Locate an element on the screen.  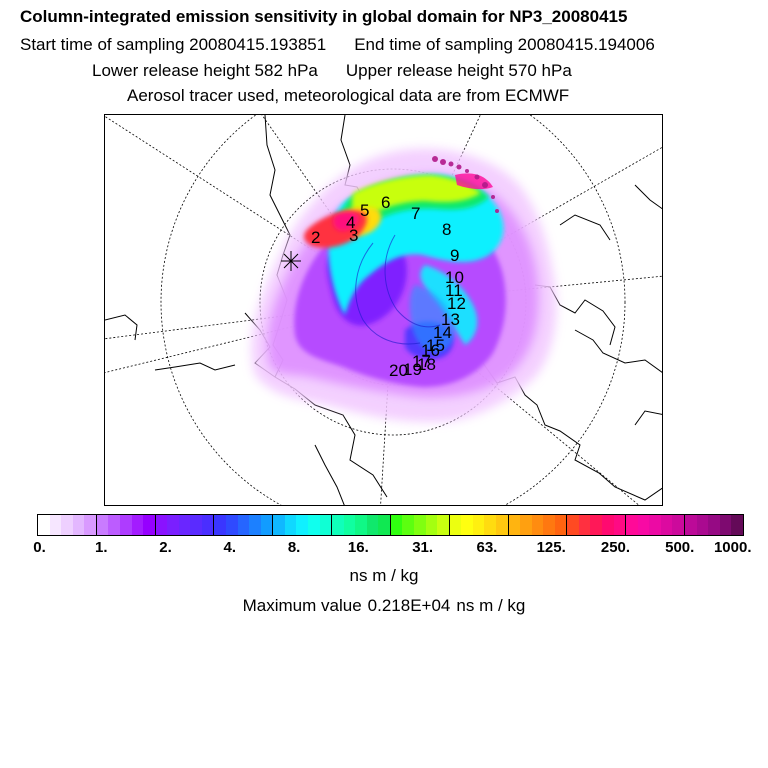
colorbar-tick-label: 1. is located at coordinates (101, 547).